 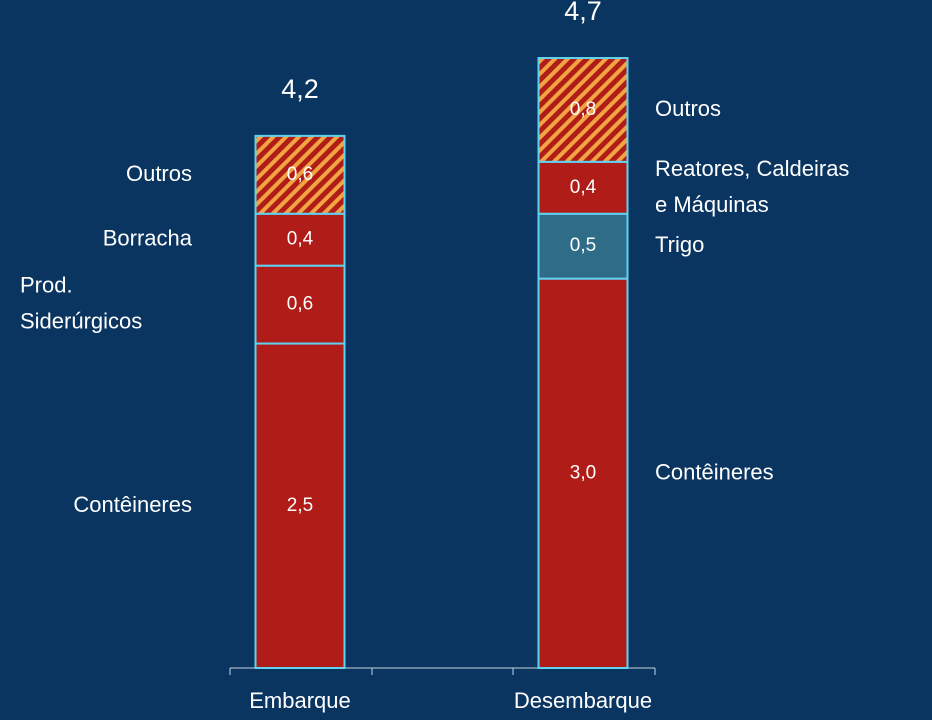 I want to click on segment-label-line: Trigo, so click(x=679, y=244).